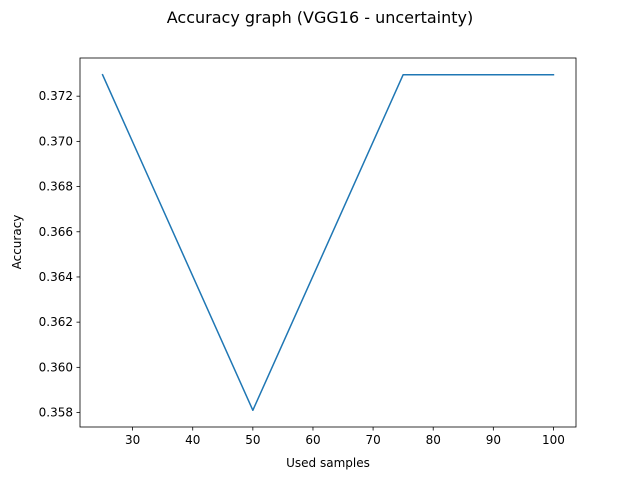 This screenshot has width=640, height=480. I want to click on y-tick-label: 0.362, so click(56, 322).